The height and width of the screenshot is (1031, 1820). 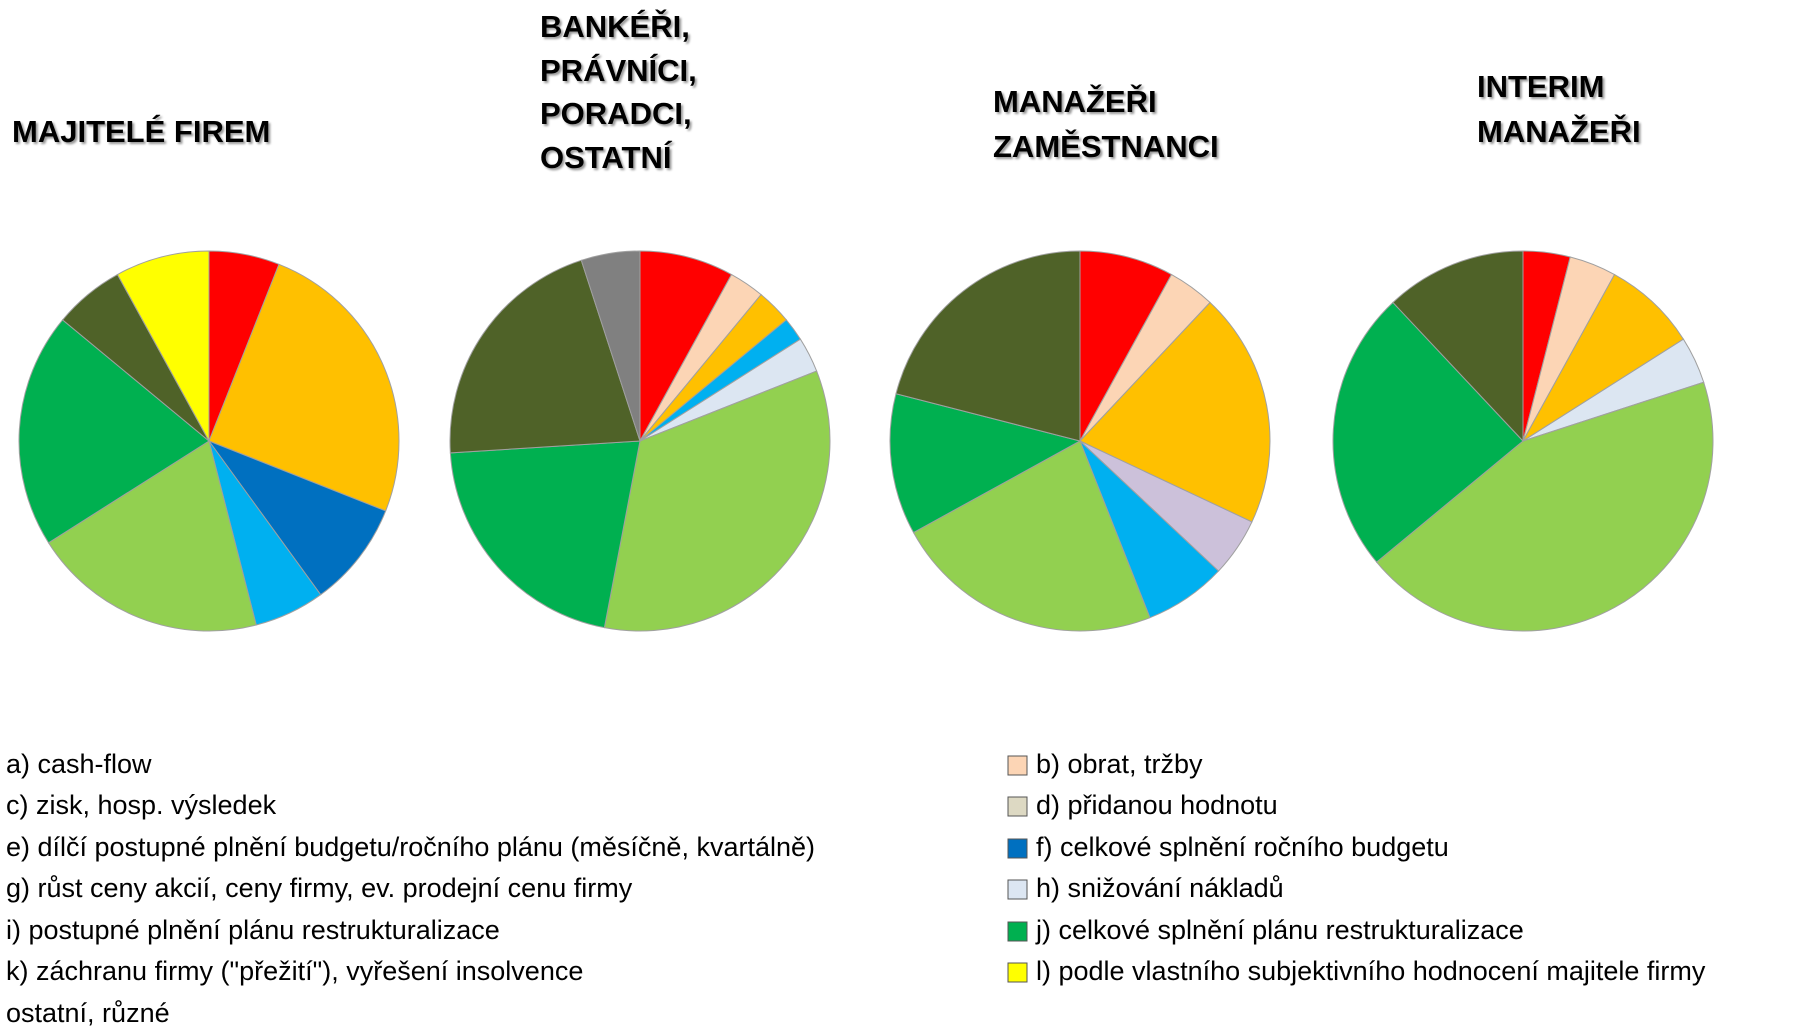 What do you see at coordinates (615, 26) in the screenshot?
I see `pie-title: BANKÉŘI,` at bounding box center [615, 26].